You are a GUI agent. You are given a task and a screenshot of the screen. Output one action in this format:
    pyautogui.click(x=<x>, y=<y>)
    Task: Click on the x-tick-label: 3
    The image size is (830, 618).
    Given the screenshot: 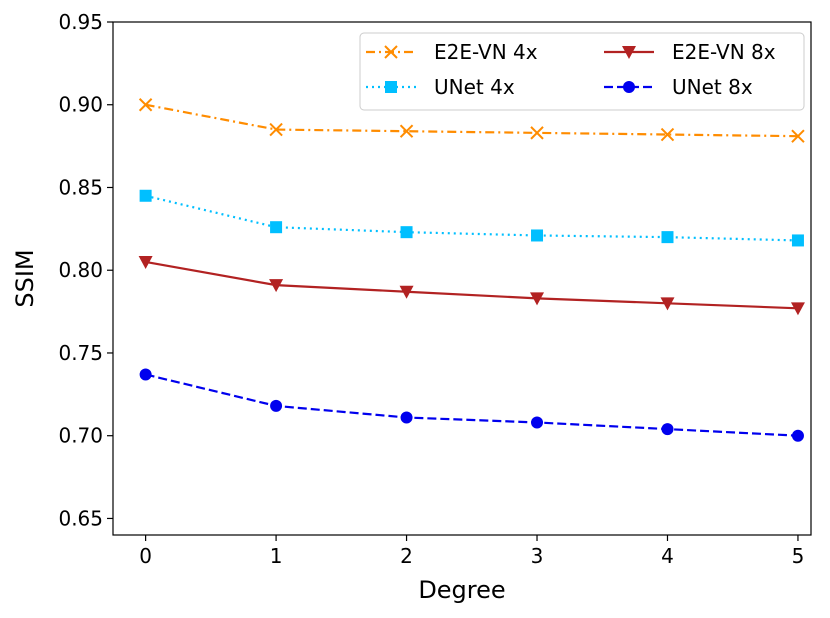 What is the action you would take?
    pyautogui.click(x=537, y=556)
    